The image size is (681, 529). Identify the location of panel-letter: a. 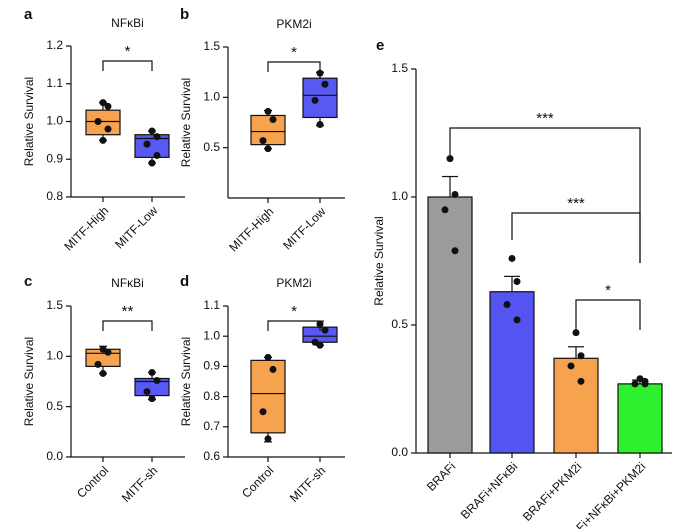
(28, 14).